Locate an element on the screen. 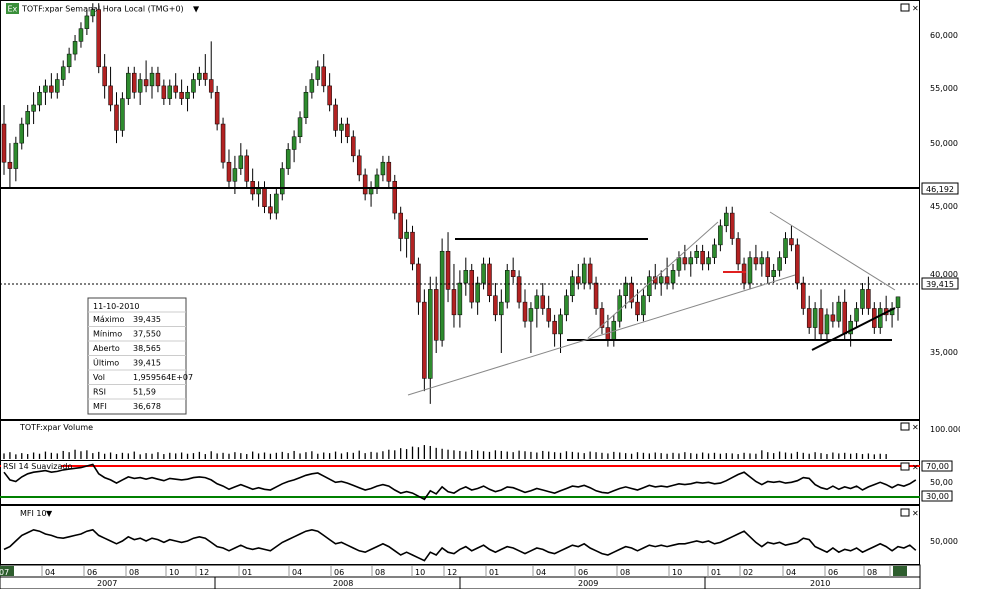 This screenshot has height=589, width=1000. close-icon: ✕ is located at coordinates (915, 8).